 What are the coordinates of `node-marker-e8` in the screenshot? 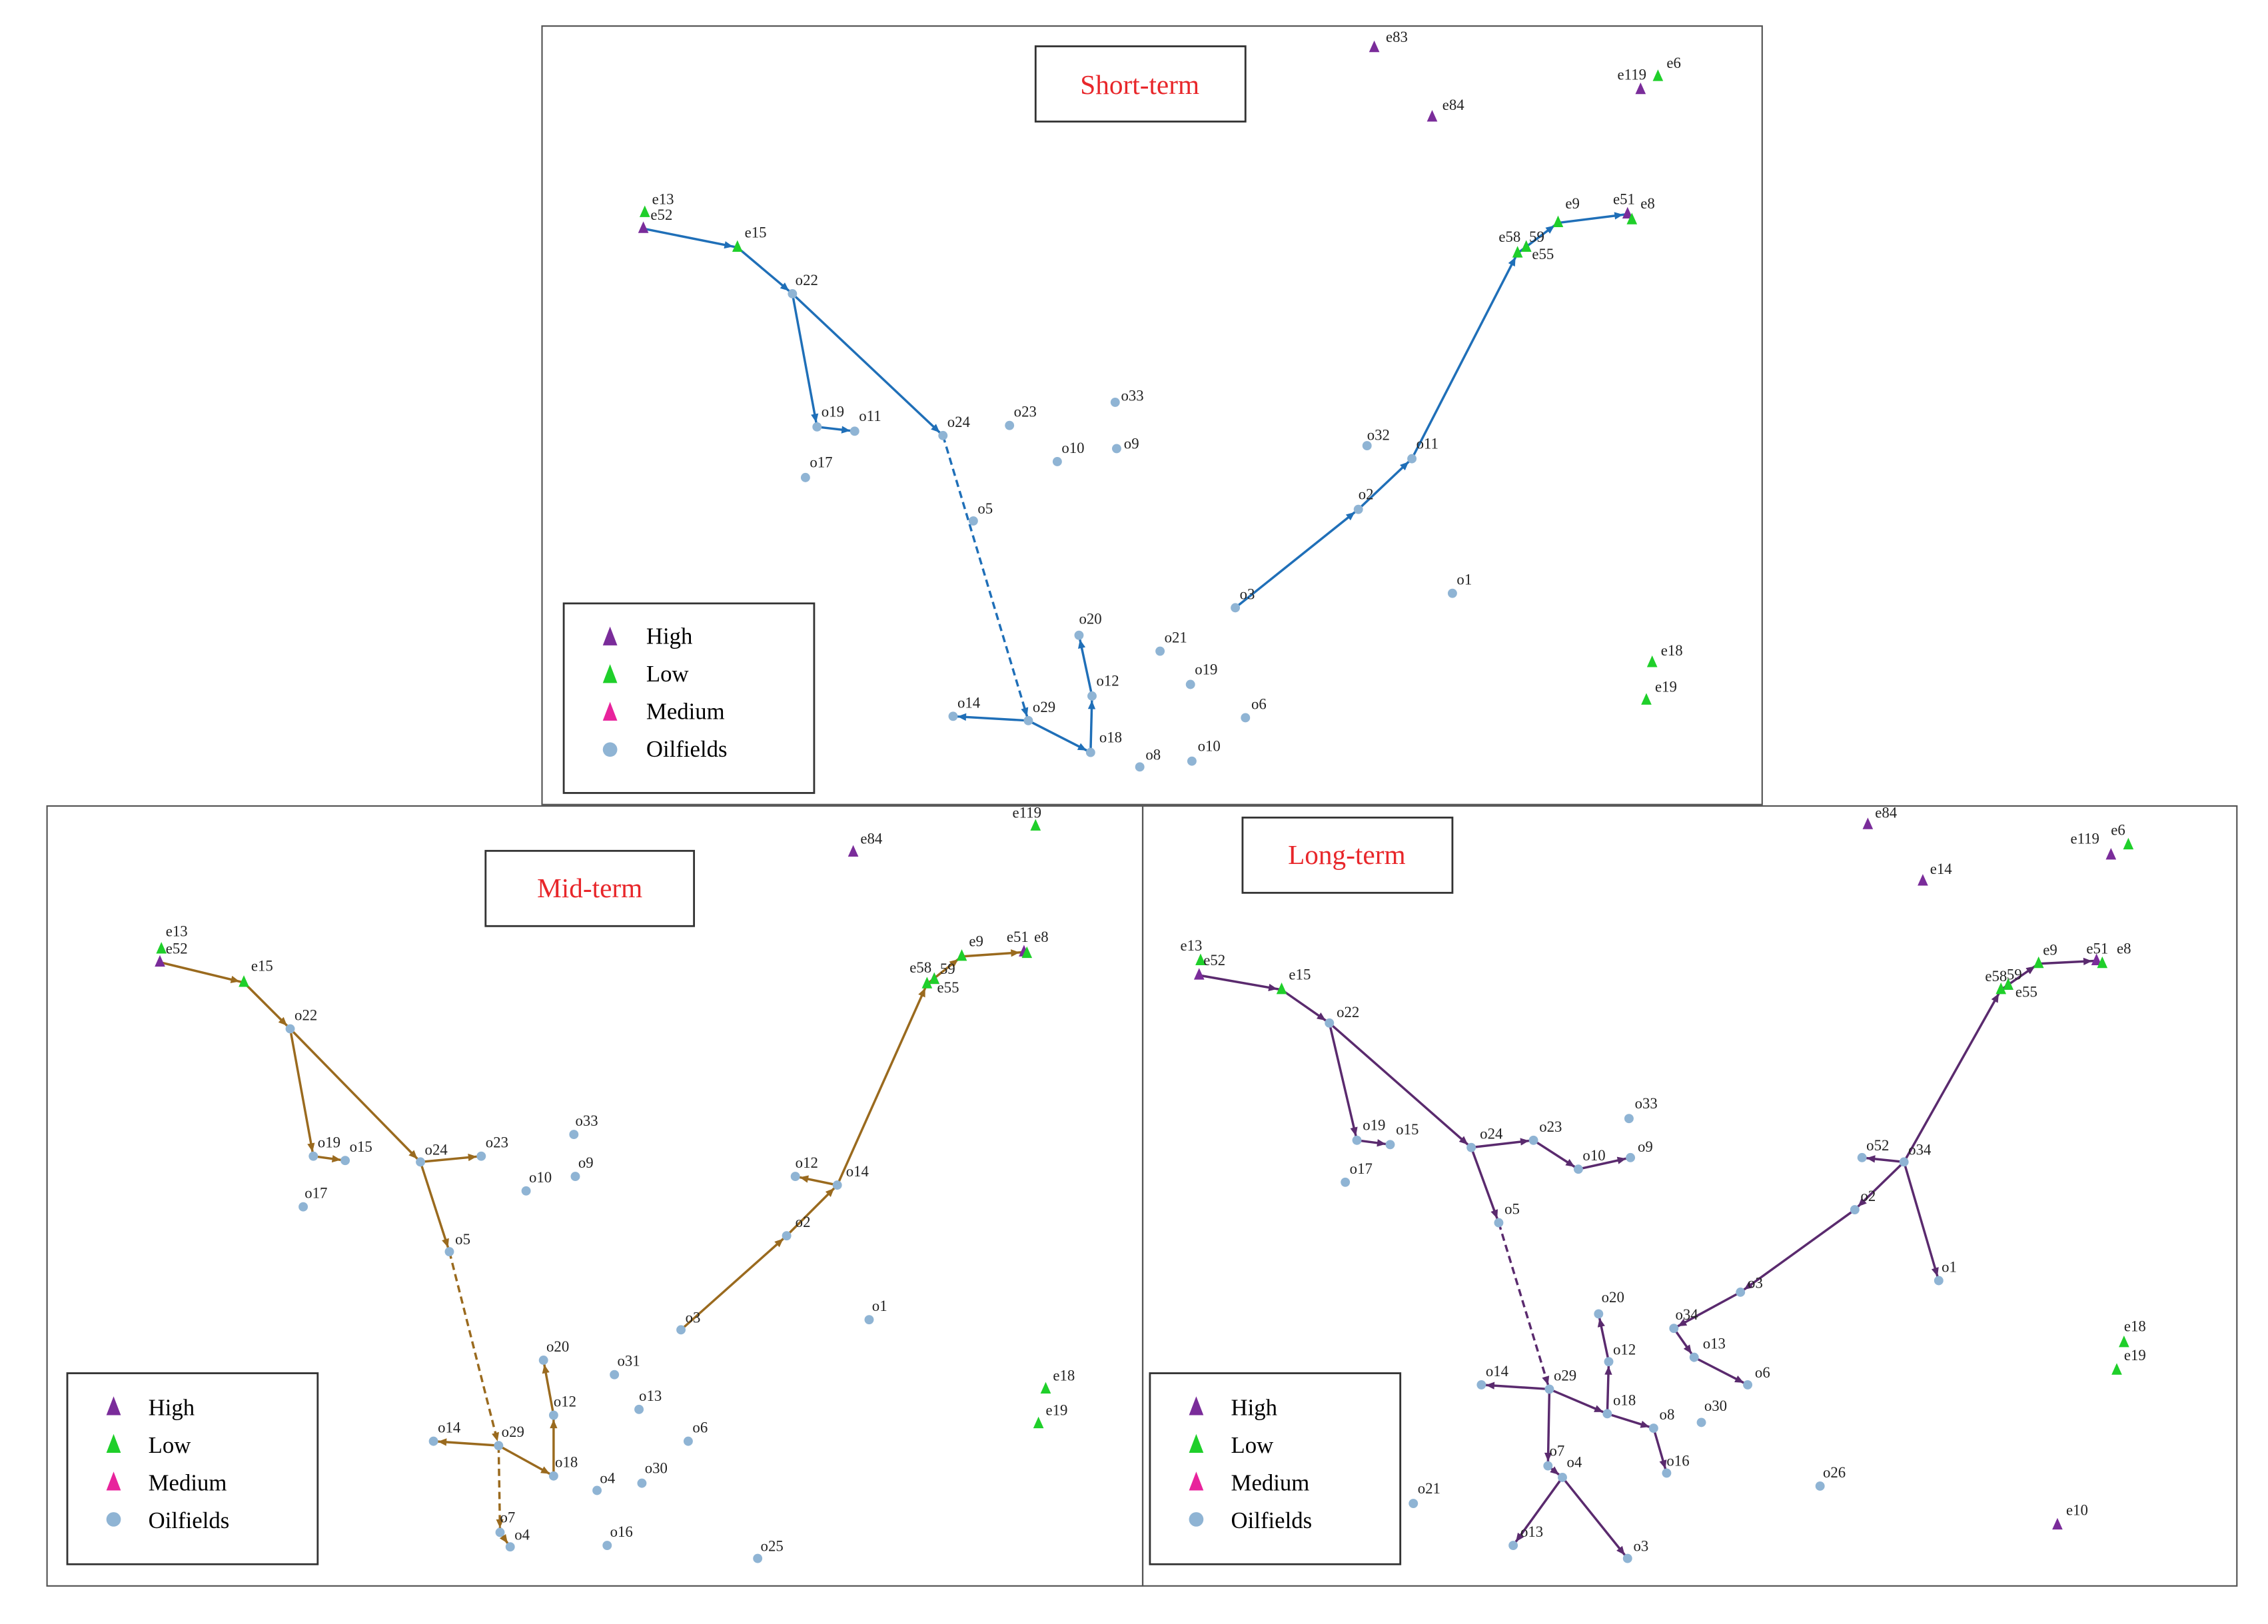 It's located at (1027, 953).